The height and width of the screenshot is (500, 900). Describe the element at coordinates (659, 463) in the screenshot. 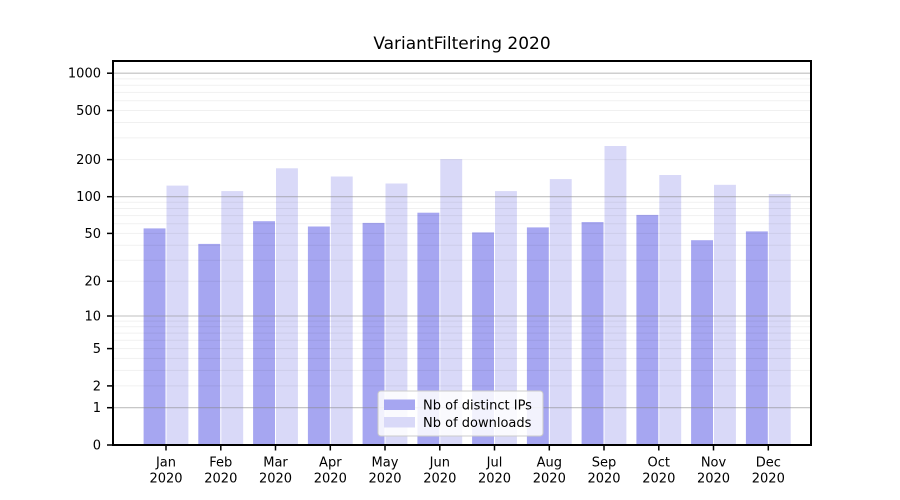

I see `x-tick-label-month-oct: Oct` at that location.